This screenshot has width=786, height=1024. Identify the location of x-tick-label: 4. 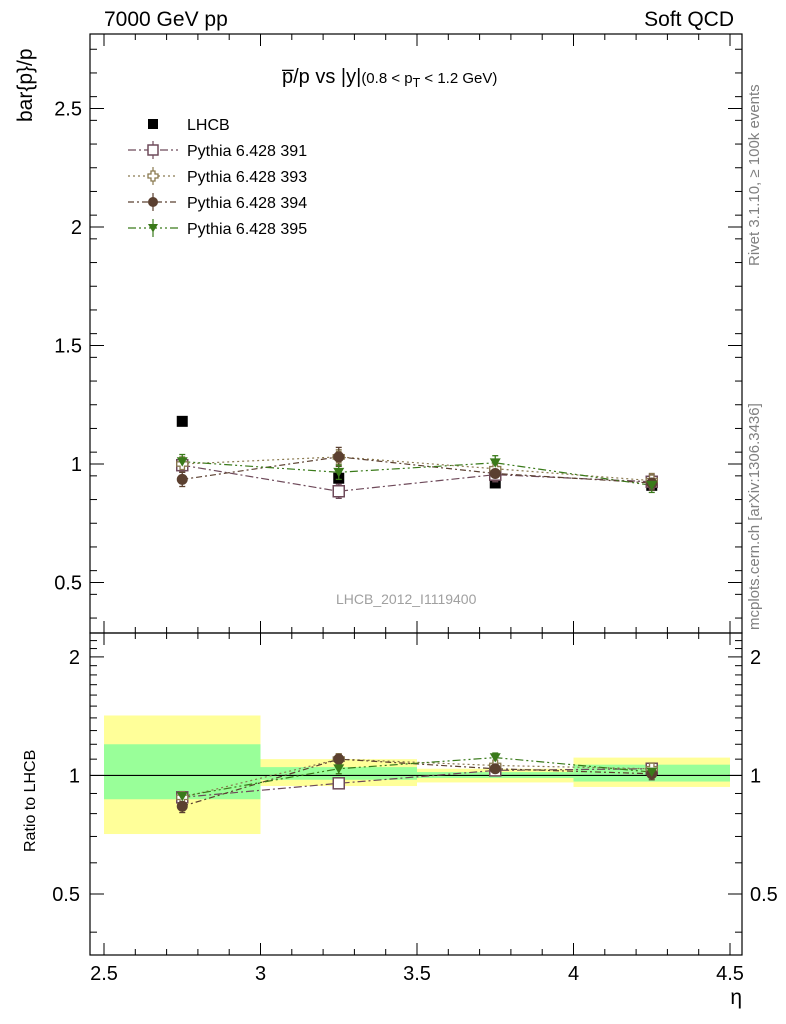
(573, 974).